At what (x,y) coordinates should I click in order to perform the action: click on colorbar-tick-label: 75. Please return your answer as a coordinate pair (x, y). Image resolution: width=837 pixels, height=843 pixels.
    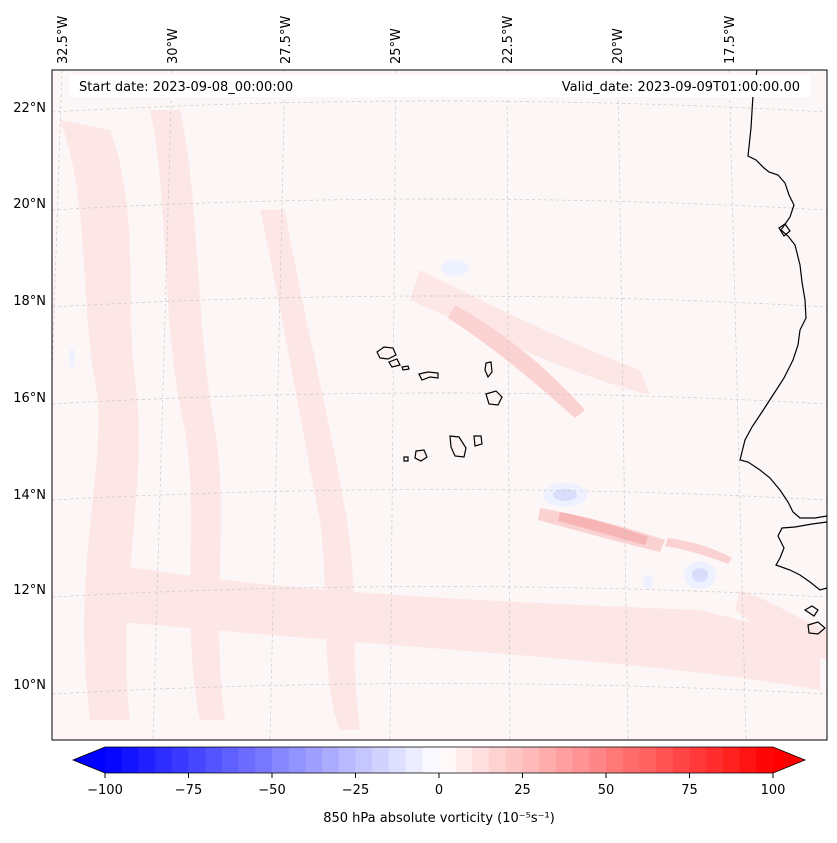
    Looking at the image, I should click on (689, 790).